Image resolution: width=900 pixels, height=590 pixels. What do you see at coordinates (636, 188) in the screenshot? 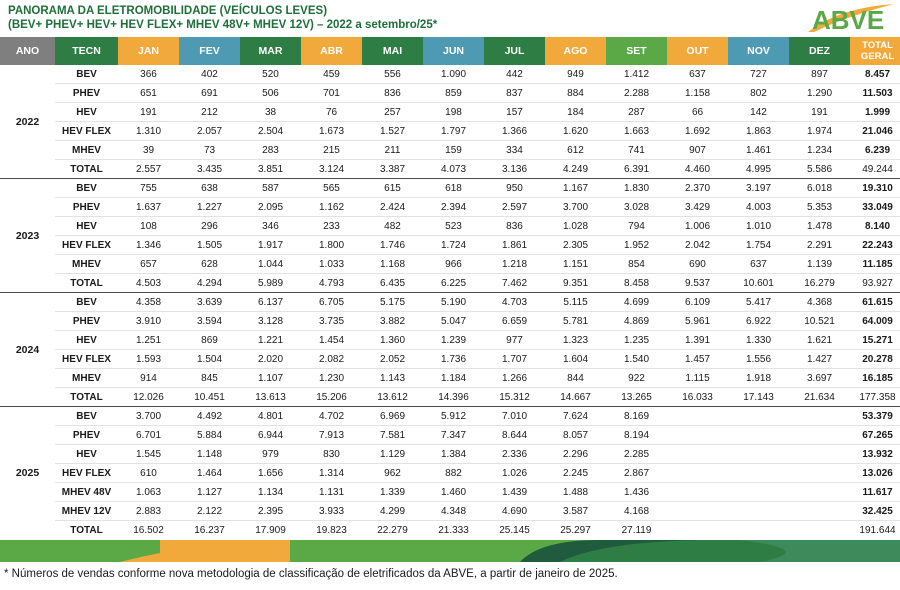
I see `month-value-cell: 1.830` at bounding box center [636, 188].